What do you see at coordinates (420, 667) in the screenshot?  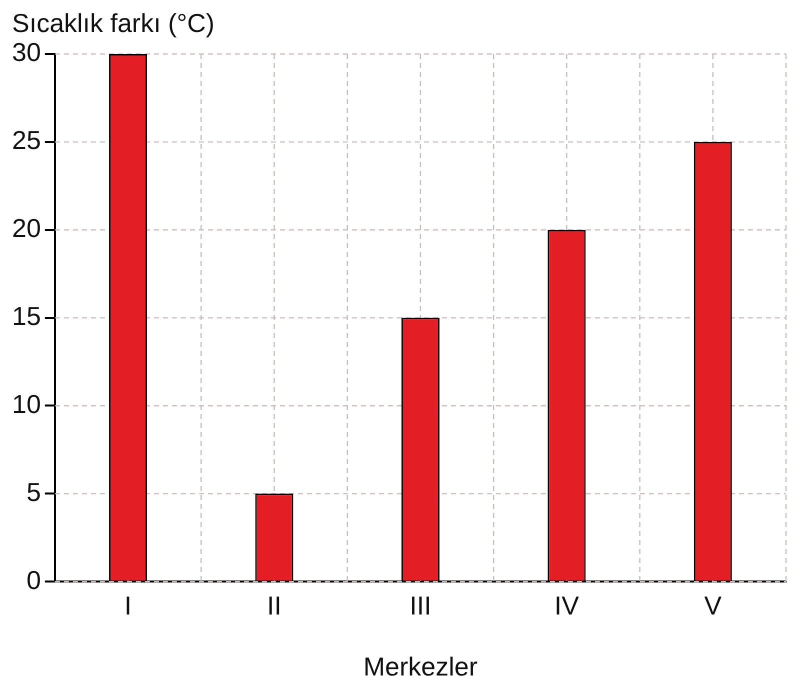 I see `x-axis-title: Merkezler` at bounding box center [420, 667].